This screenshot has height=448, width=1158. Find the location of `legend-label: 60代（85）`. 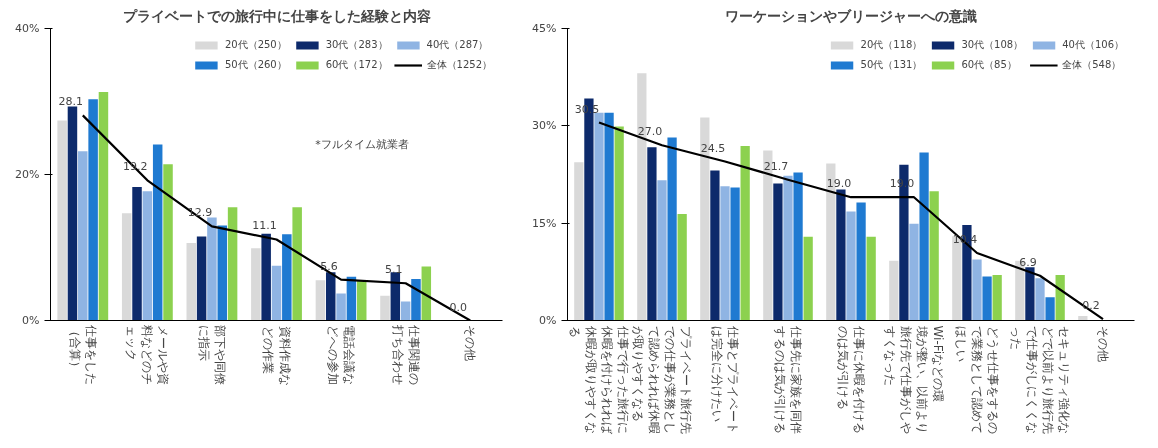

legend-label: 60代（85） is located at coordinates (989, 65).